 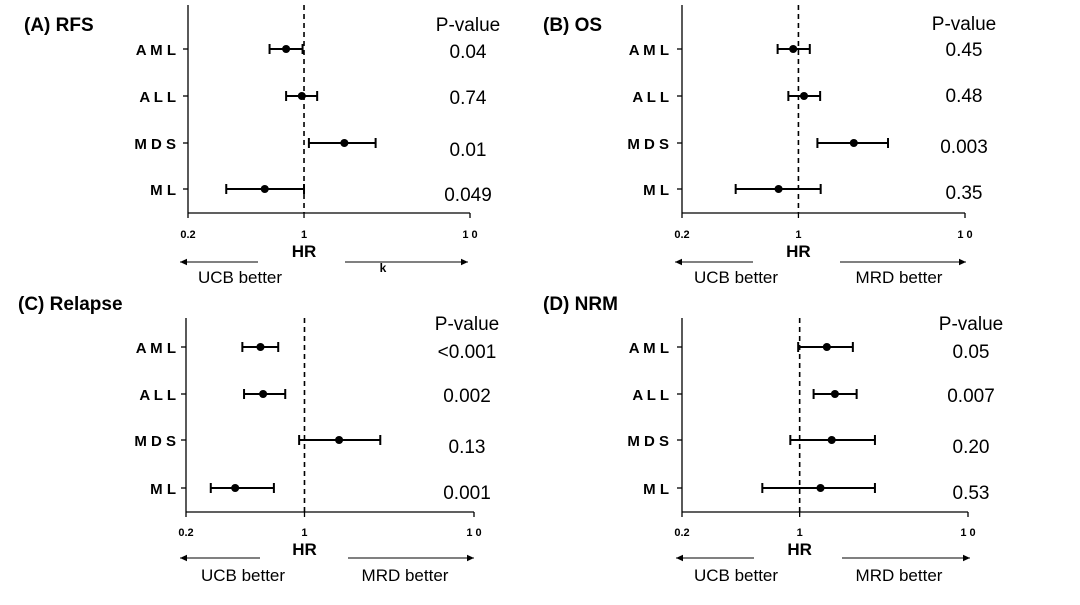 I want to click on pvalue: 0.45, so click(x=964, y=50).